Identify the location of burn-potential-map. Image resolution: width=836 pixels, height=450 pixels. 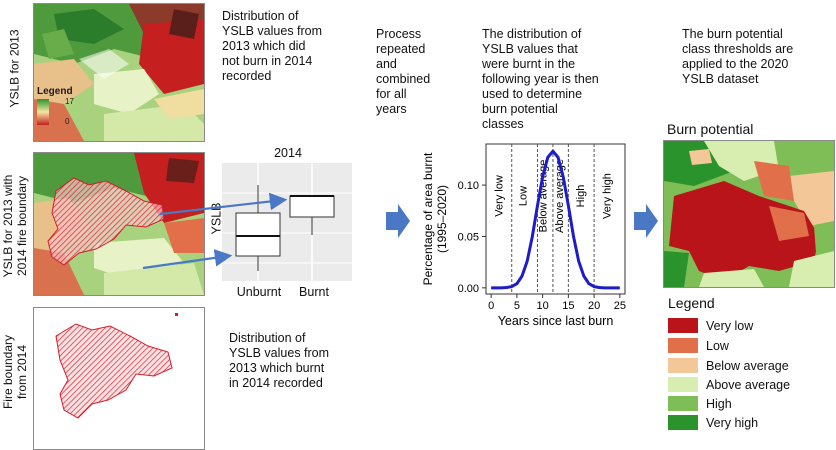
(749, 214).